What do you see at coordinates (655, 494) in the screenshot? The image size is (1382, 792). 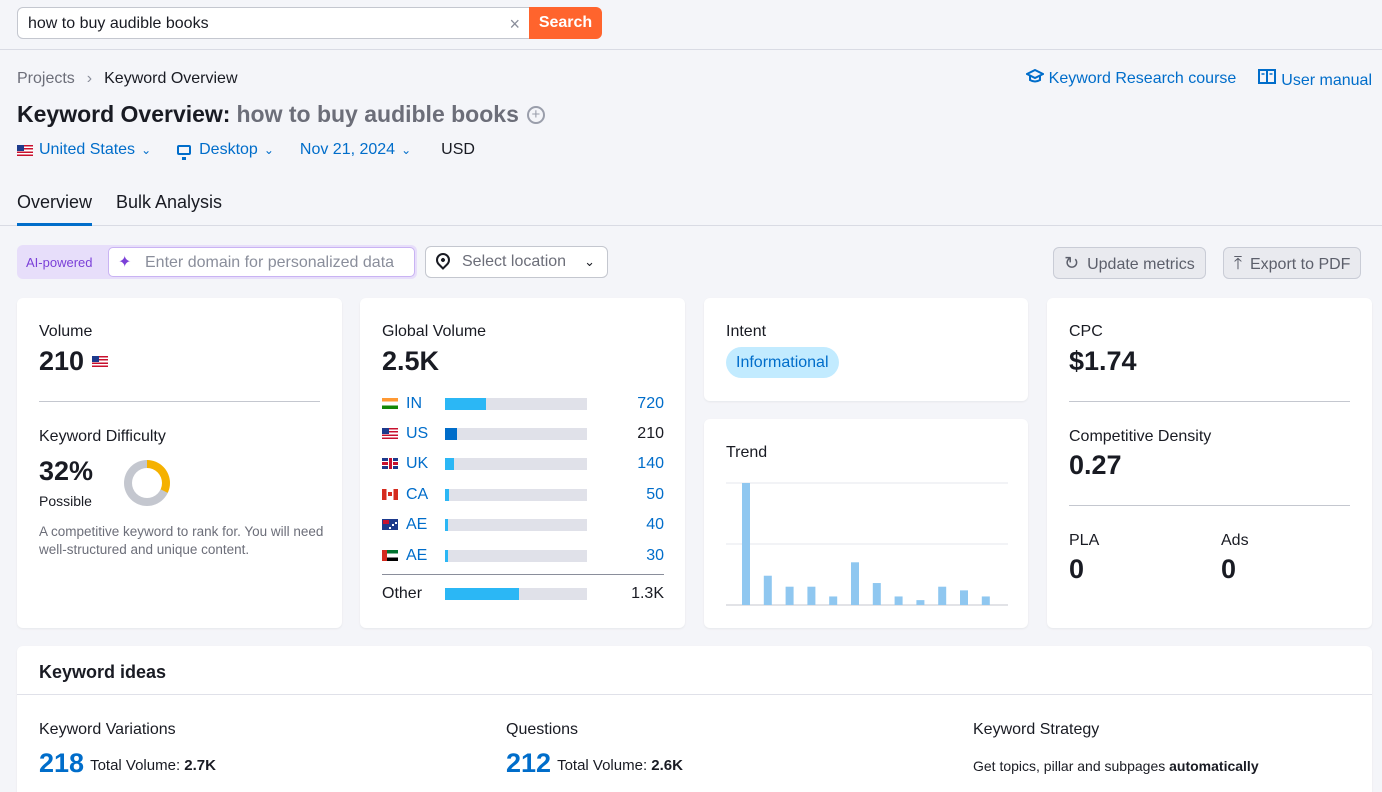 I see `country-volume: 50` at bounding box center [655, 494].